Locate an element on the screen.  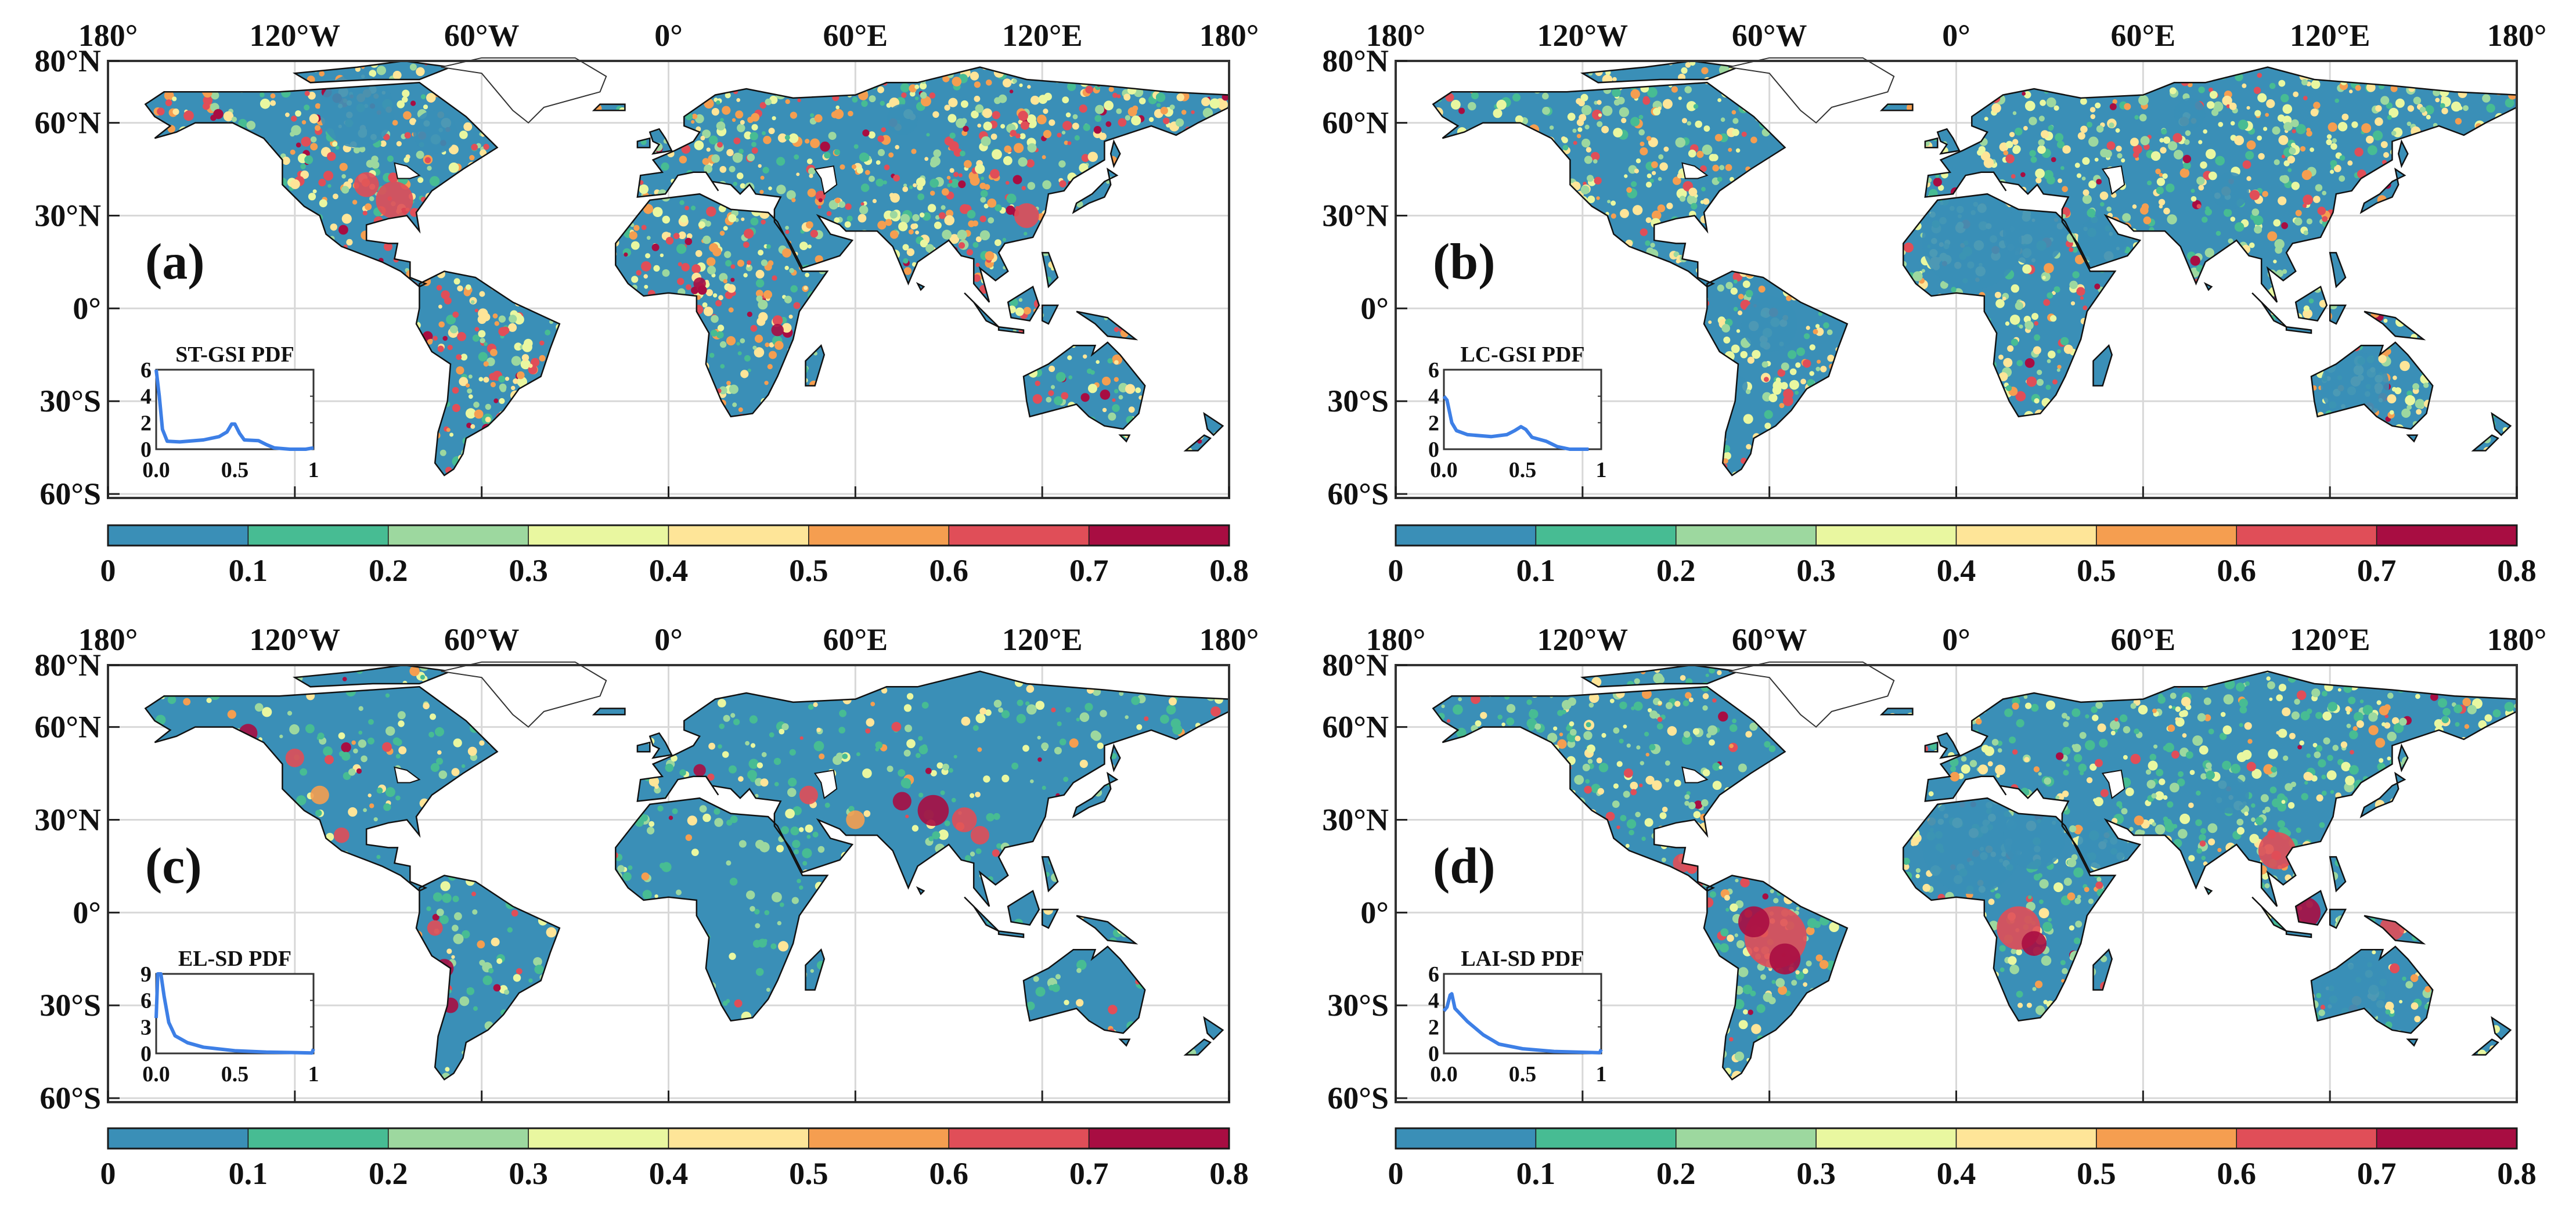
inset-frame is located at coordinates (235, 409).